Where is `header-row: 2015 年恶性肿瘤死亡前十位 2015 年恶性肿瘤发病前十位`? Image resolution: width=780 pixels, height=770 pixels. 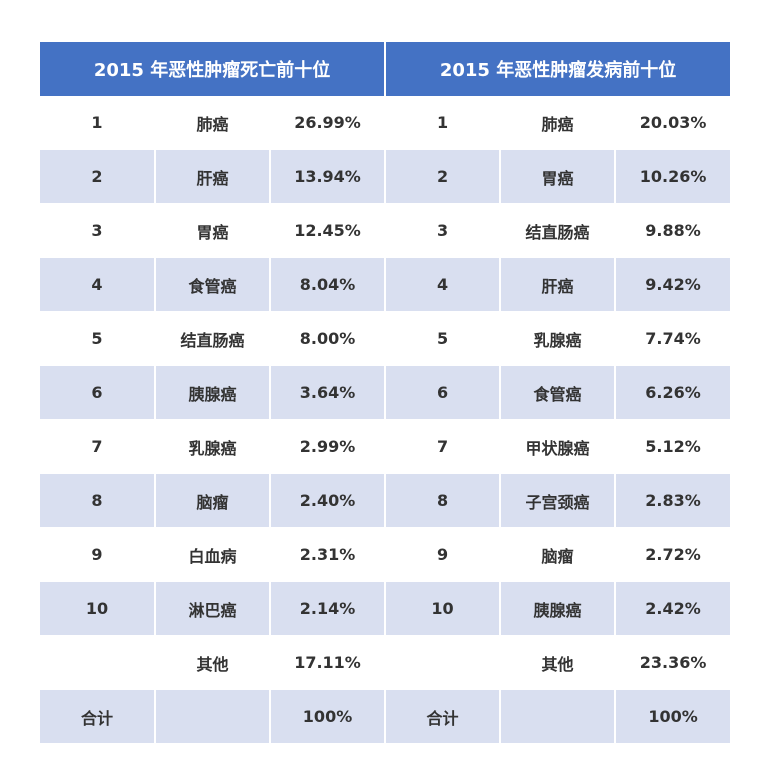
header-row: 2015 年恶性肿瘤死亡前十位 2015 年恶性肿瘤发病前十位 is located at coordinates (385, 69).